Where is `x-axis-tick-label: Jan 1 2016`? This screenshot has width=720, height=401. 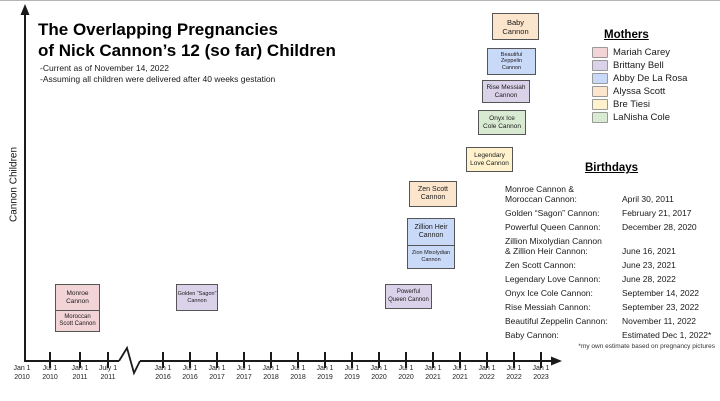
x-axis-tick-label: Jan 1 2016 is located at coordinates (163, 373).